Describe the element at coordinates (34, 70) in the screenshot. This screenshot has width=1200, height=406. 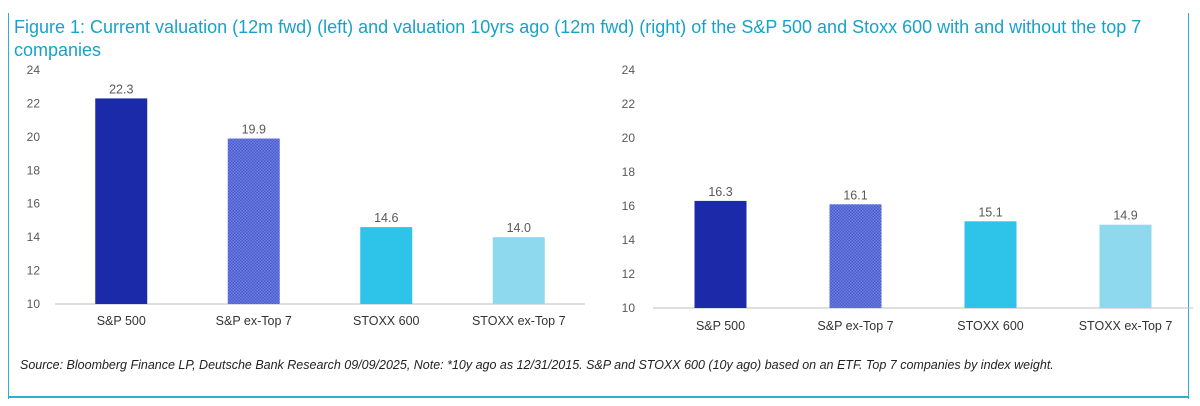
I see `left-ytick-7: 24` at that location.